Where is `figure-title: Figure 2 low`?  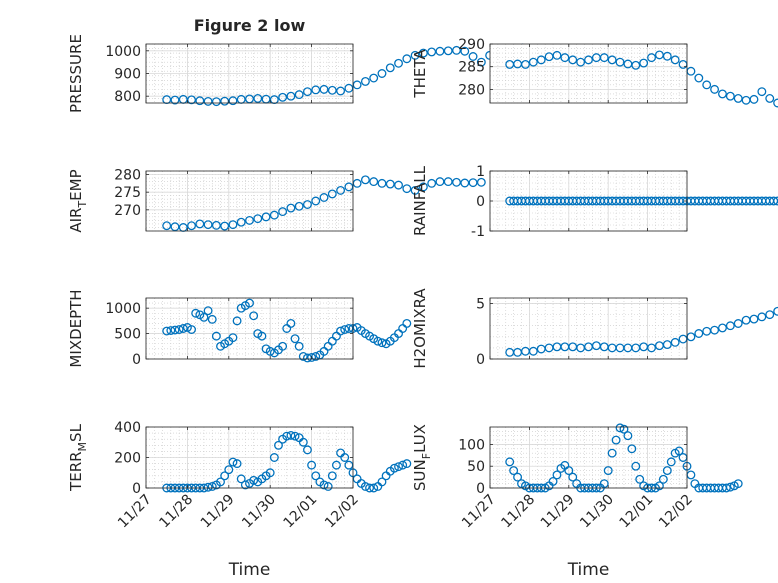 figure-title: Figure 2 low is located at coordinates (250, 25).